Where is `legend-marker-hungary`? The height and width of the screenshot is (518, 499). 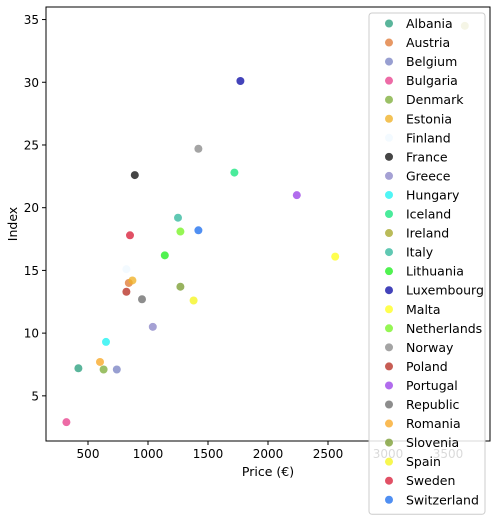 legend-marker-hungary is located at coordinates (389, 194).